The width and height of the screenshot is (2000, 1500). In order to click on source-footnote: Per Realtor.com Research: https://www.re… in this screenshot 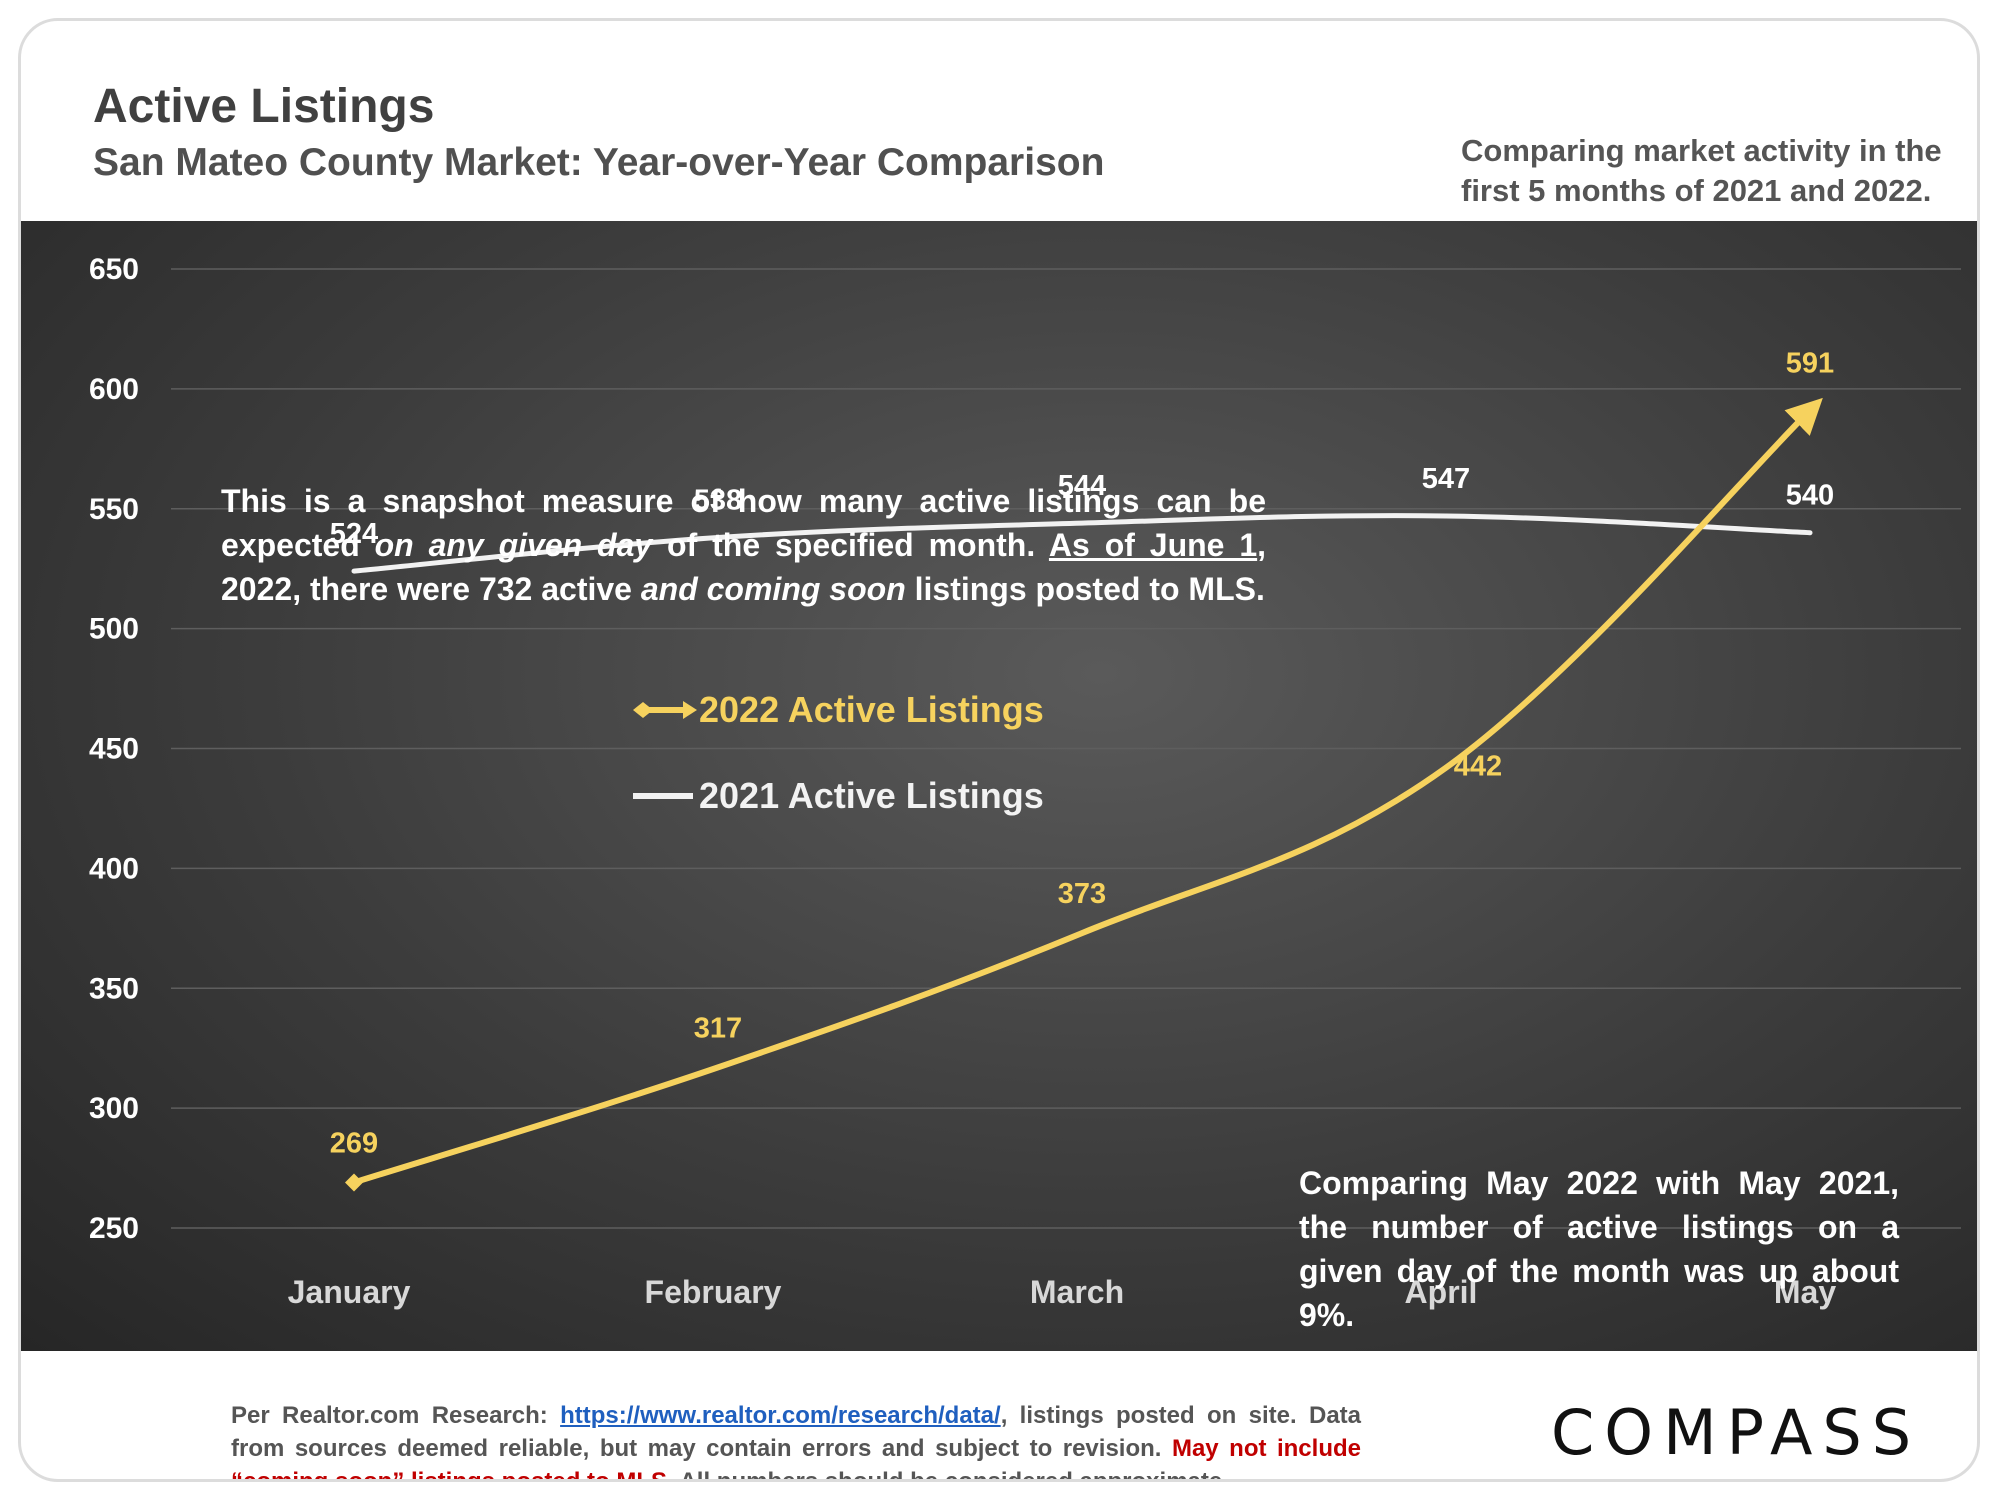, I will do `click(796, 1442)`.